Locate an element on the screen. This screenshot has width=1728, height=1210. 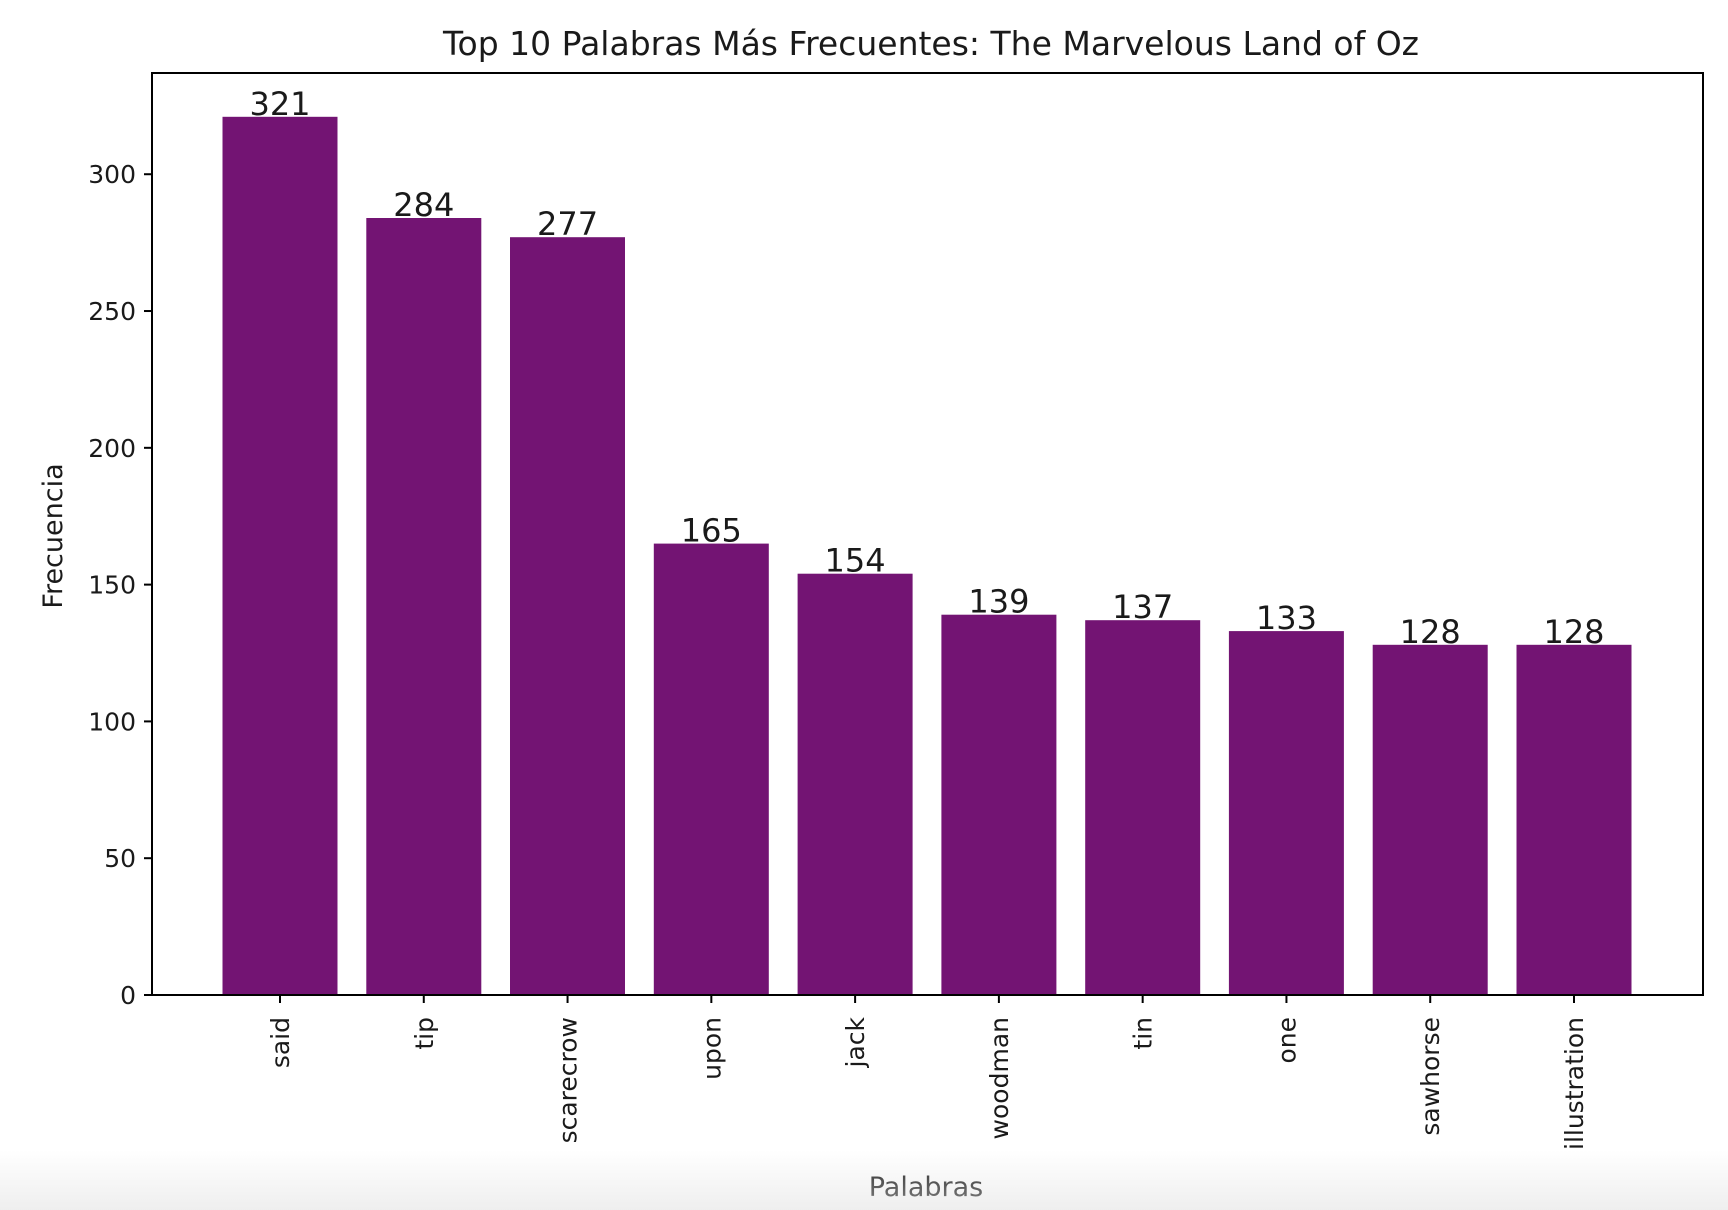
y-tick-label-250: 250 is located at coordinates (112, 311).